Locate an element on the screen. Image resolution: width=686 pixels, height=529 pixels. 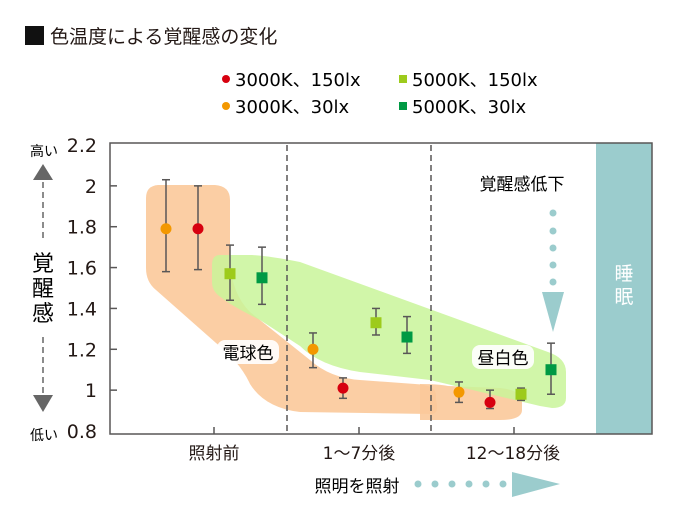
legend-item-3000k-150lx: 3000K、150lx is located at coordinates (291, 80).